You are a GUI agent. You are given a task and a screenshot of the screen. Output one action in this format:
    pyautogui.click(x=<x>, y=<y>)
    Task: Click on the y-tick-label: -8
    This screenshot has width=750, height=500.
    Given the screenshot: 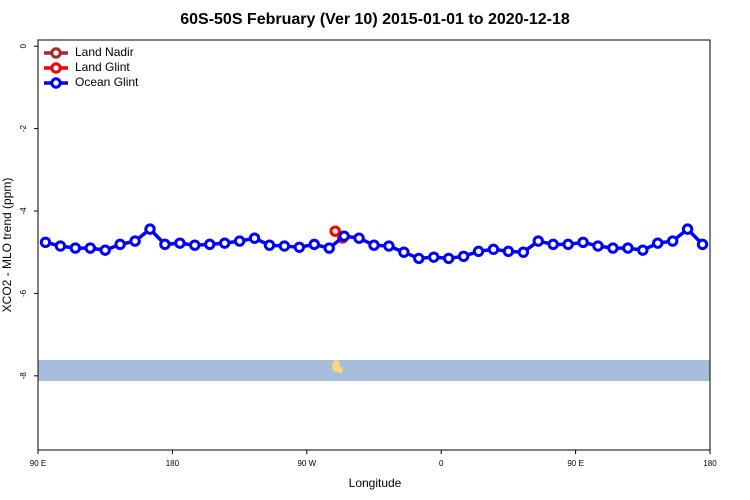 What is the action you would take?
    pyautogui.click(x=23, y=376)
    